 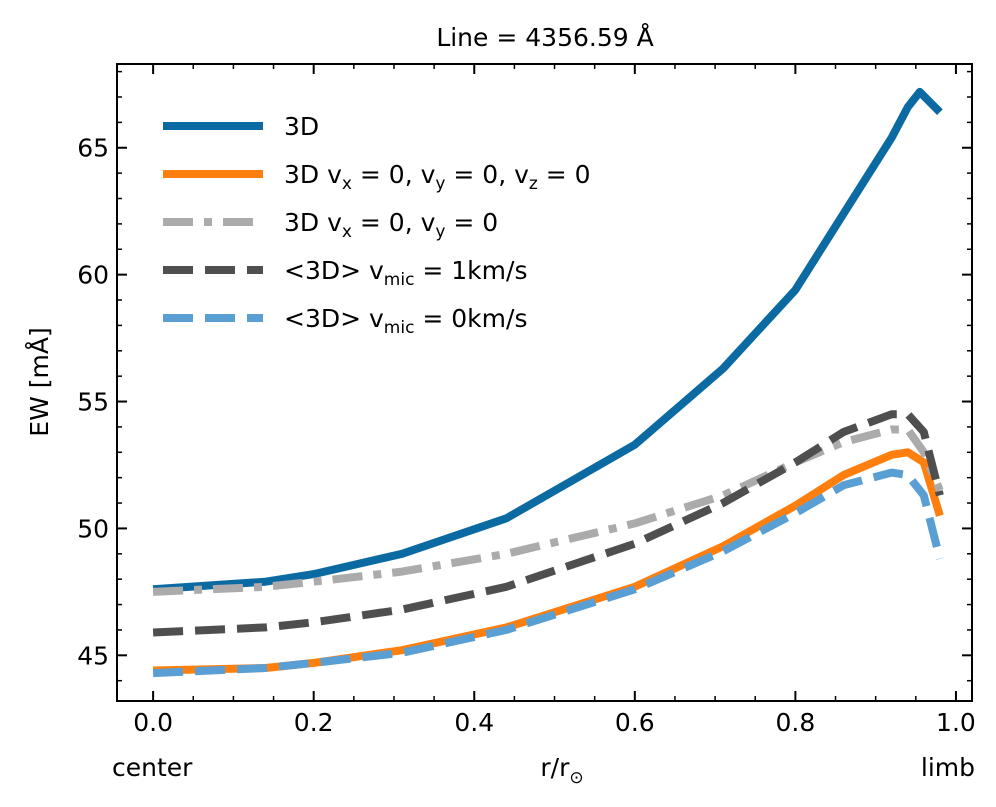 I want to click on legend-label-0: 3D, so click(x=301, y=126).